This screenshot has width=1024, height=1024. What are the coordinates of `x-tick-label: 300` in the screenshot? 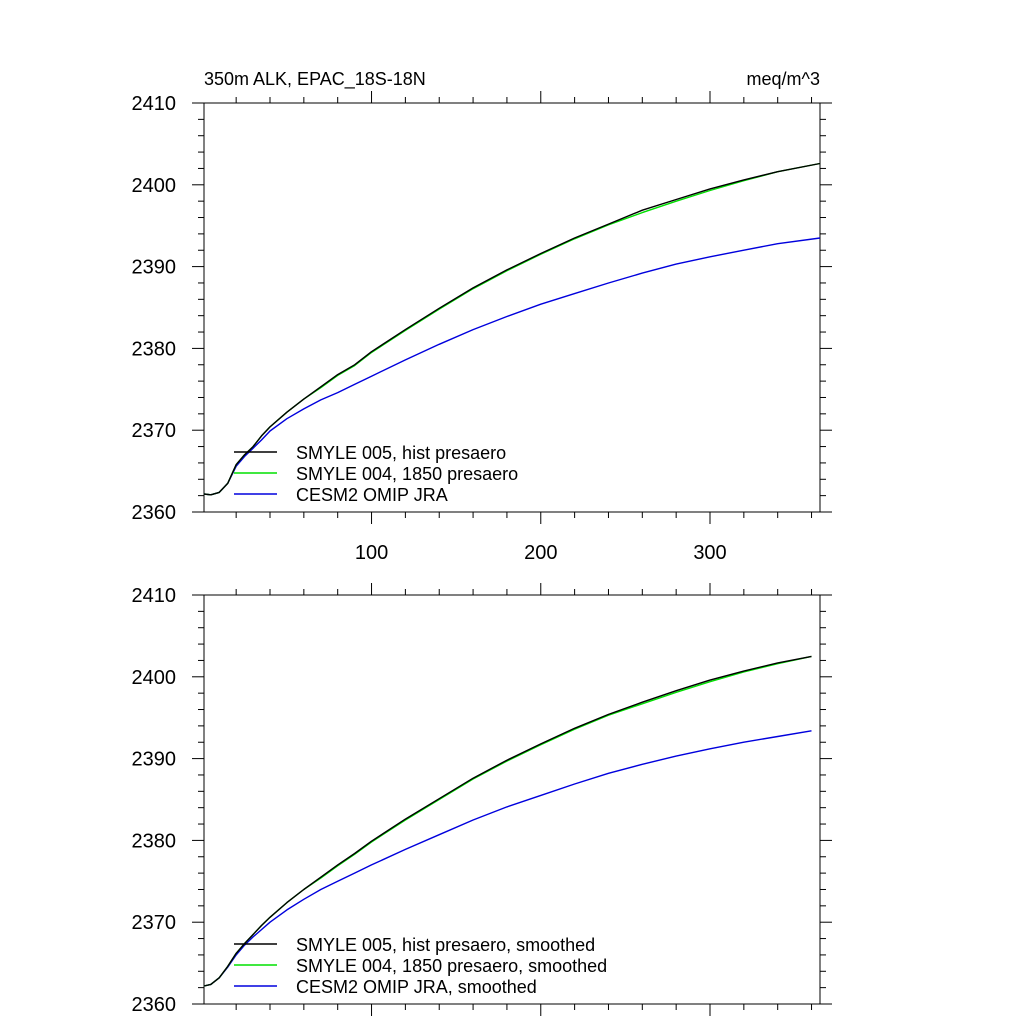 It's located at (709, 553).